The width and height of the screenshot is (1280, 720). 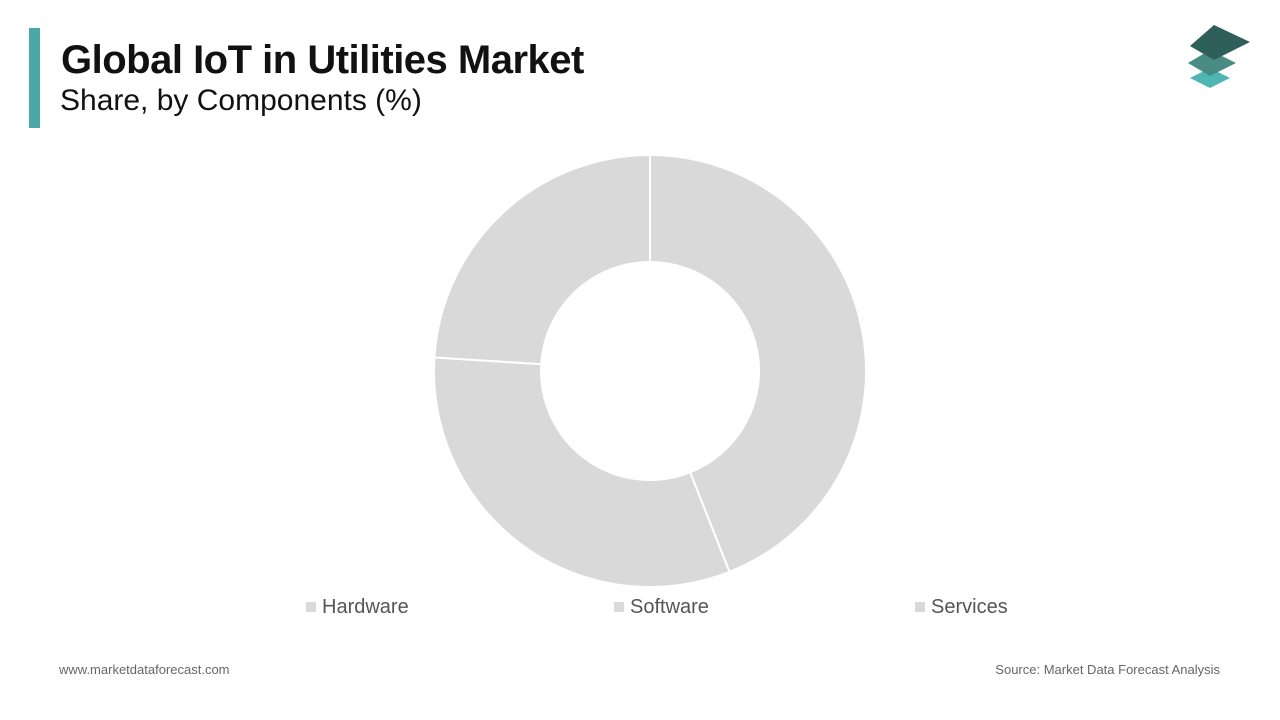 What do you see at coordinates (322, 60) in the screenshot?
I see `chart-title: Global IoT in Utilities Market` at bounding box center [322, 60].